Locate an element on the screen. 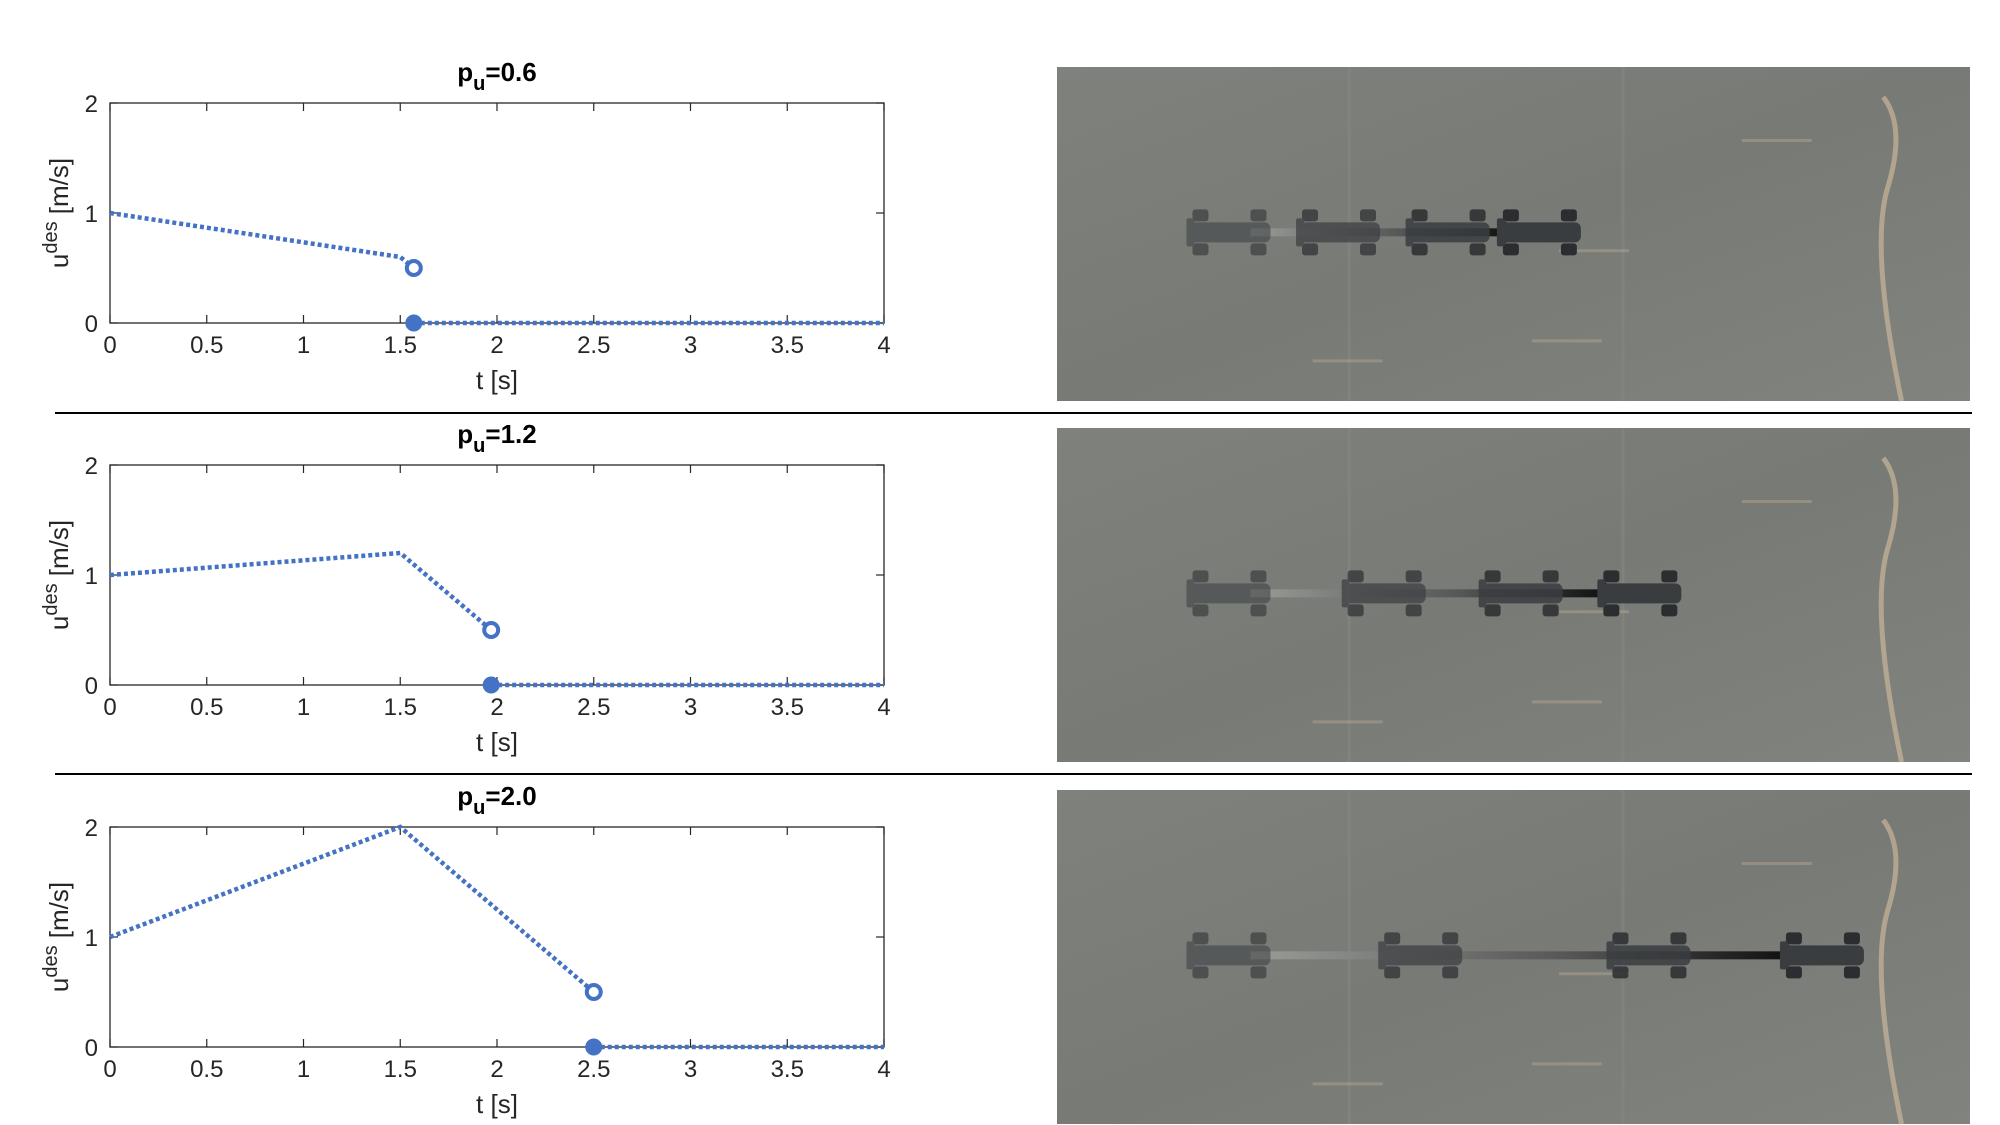 The width and height of the screenshot is (2000, 1125). x-tick-label: 0.5 is located at coordinates (206, 1069).